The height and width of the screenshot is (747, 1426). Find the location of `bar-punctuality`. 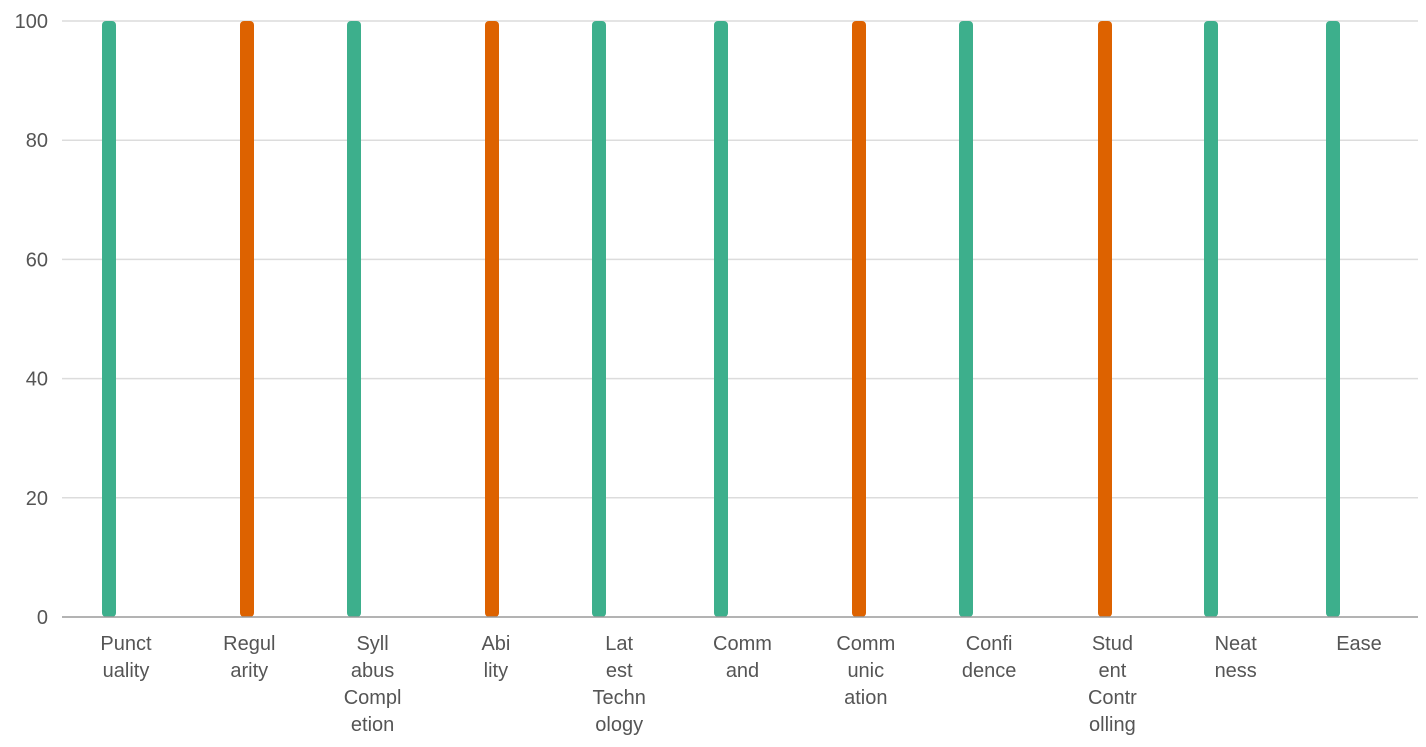

bar-punctuality is located at coordinates (109, 319).